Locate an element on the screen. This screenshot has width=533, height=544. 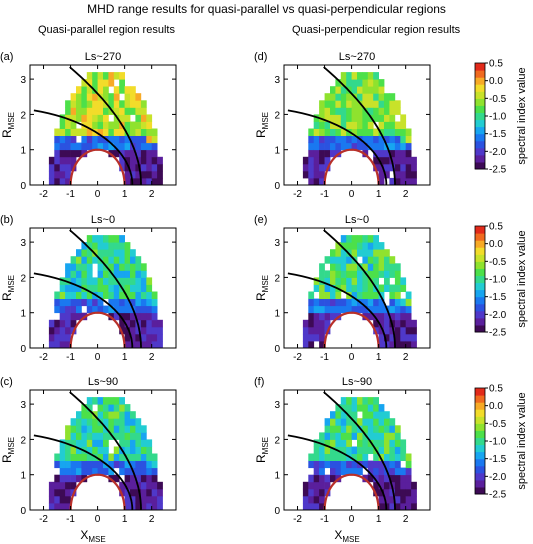
x-tick-label: -2 is located at coordinates (297, 357).